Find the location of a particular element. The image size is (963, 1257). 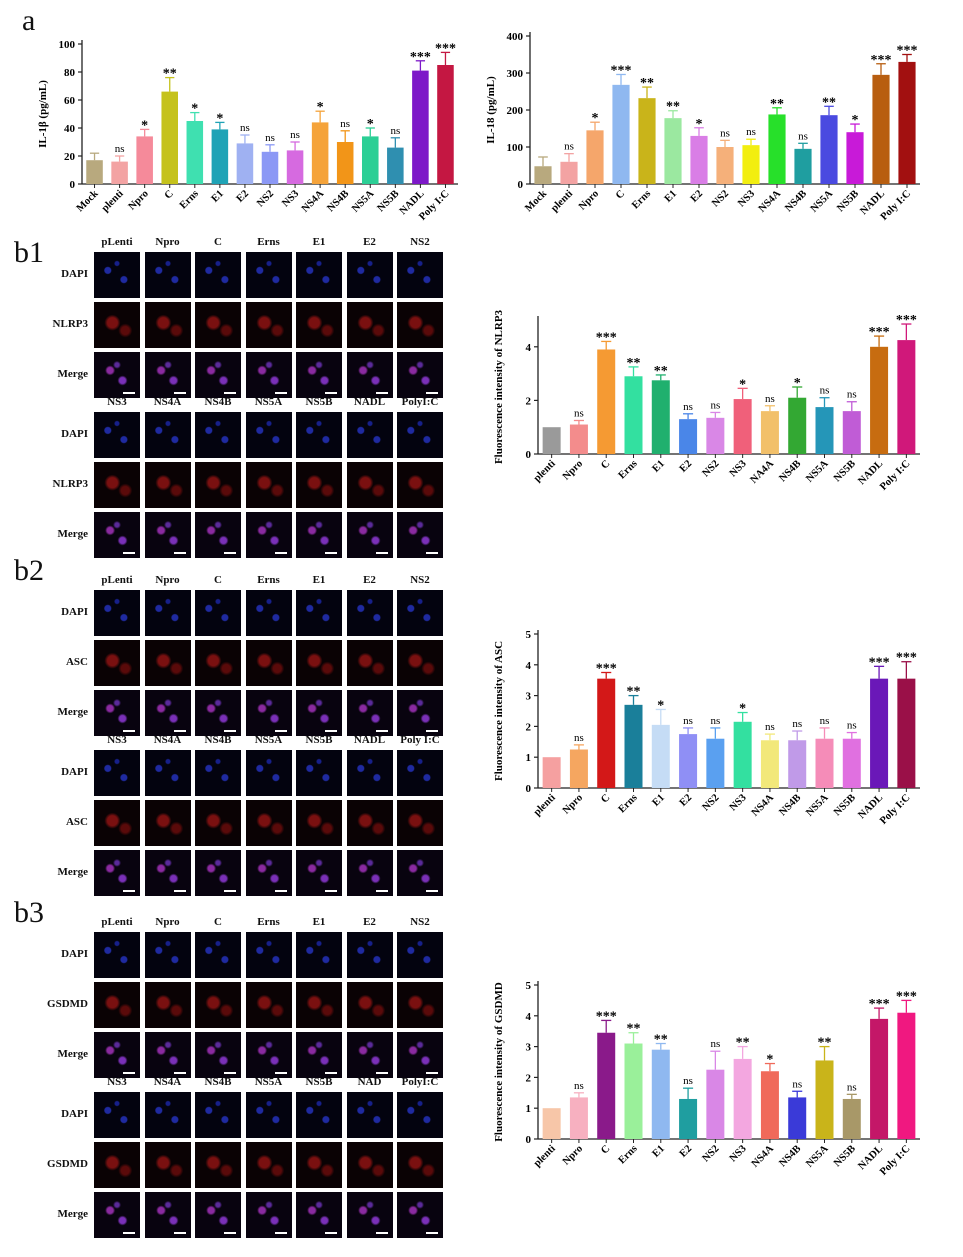

y-tick-label: 4 is located at coordinates (529, 348).